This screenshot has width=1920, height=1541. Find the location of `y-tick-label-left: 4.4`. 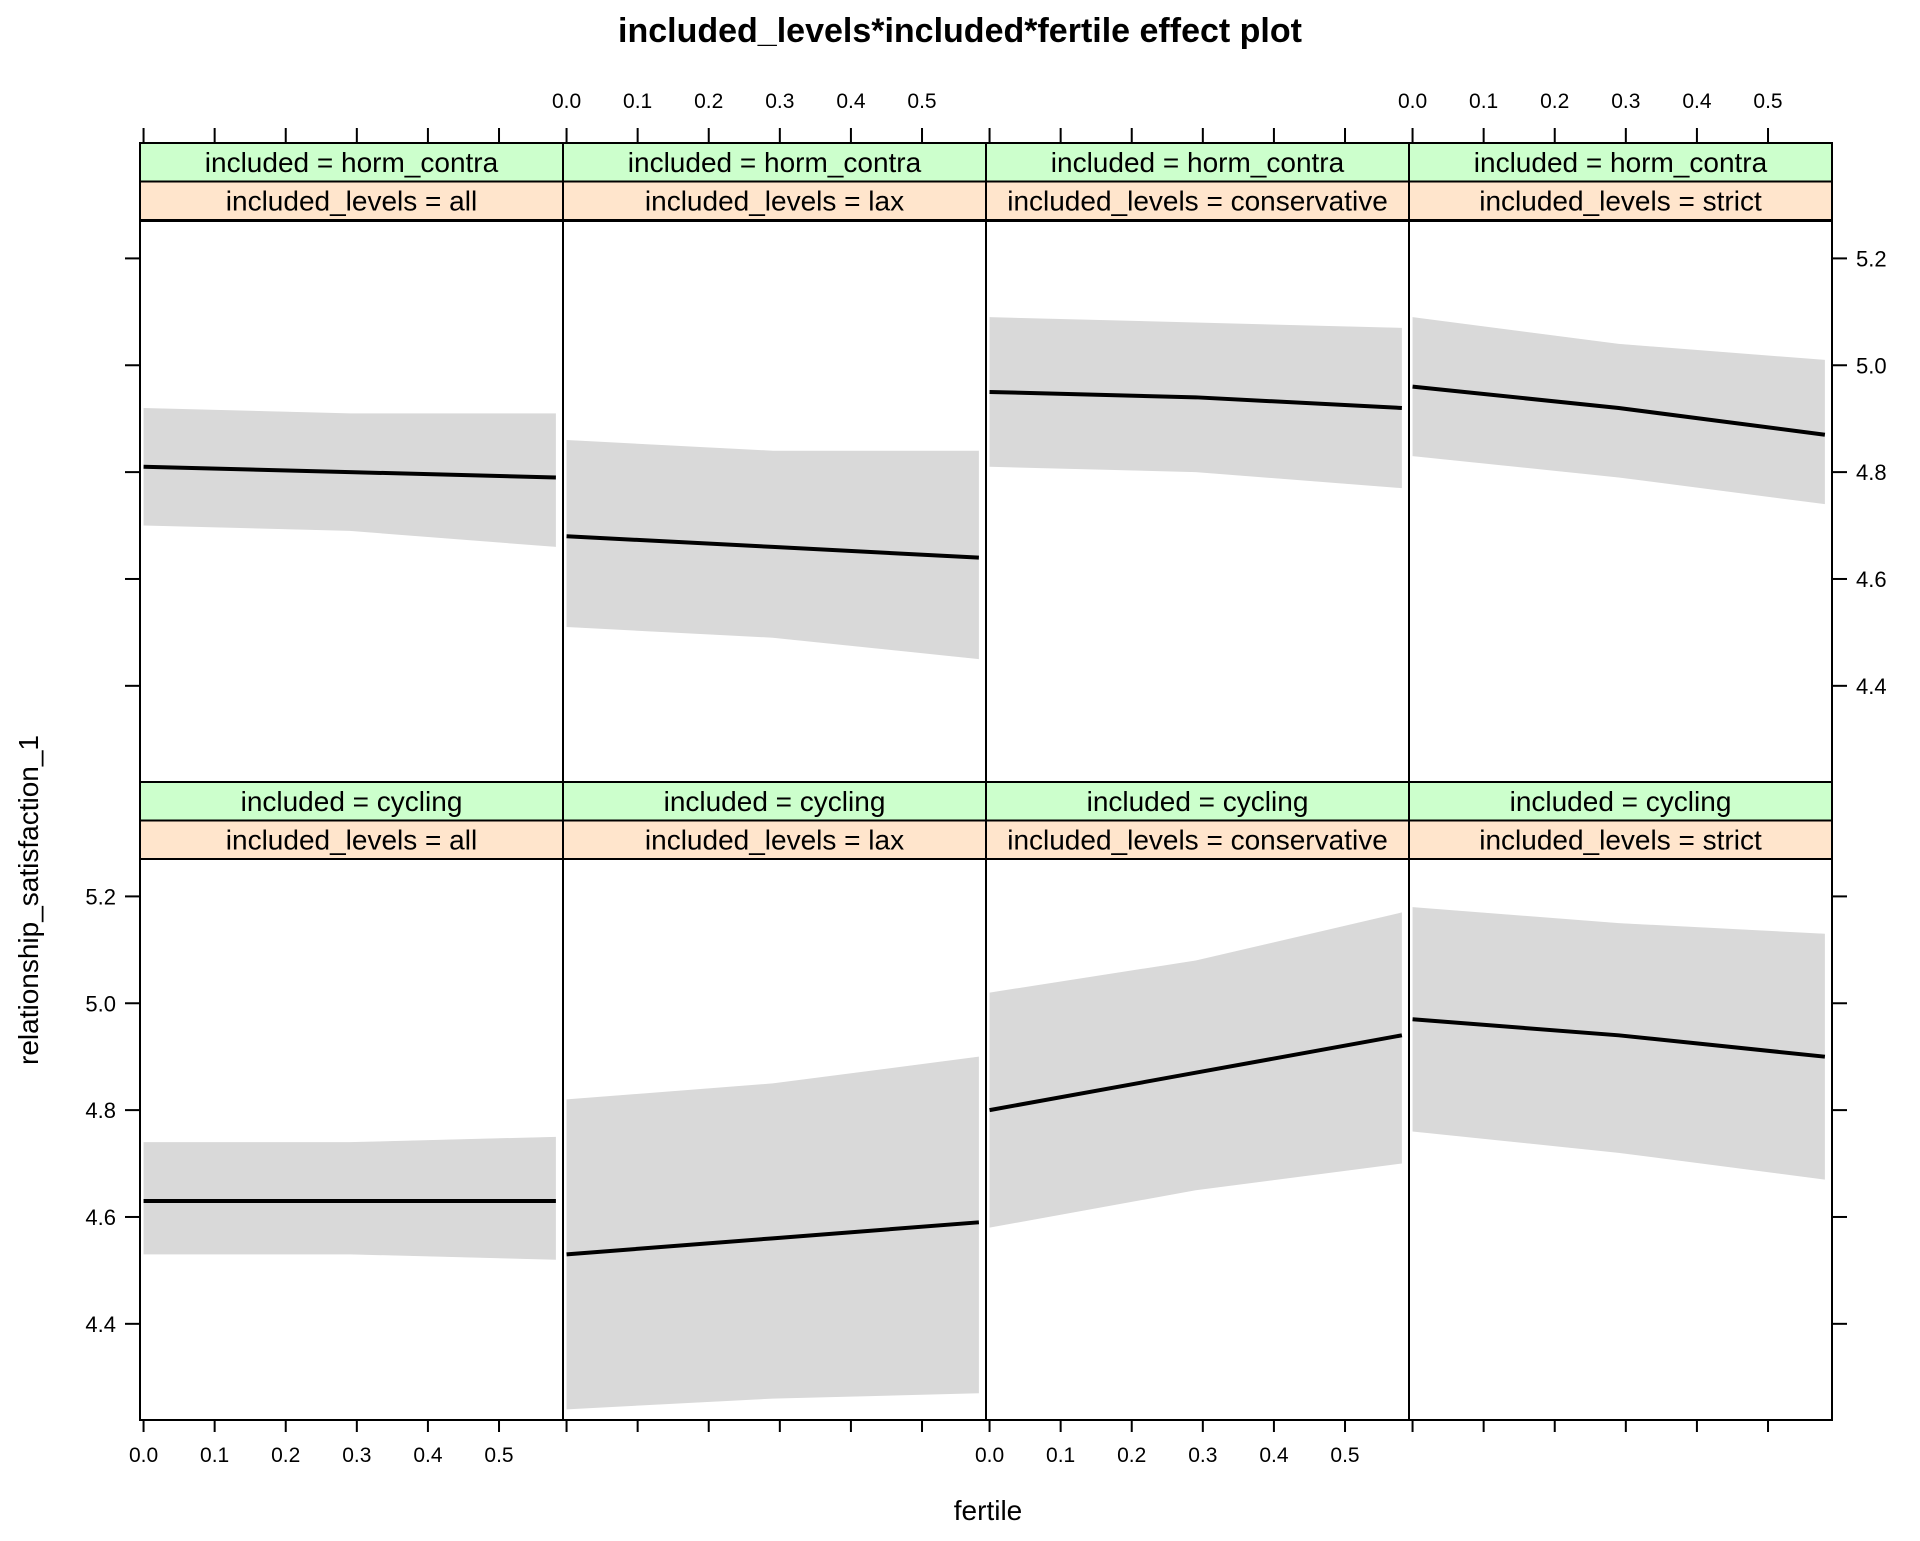

y-tick-label-left: 4.4 is located at coordinates (100, 1324).